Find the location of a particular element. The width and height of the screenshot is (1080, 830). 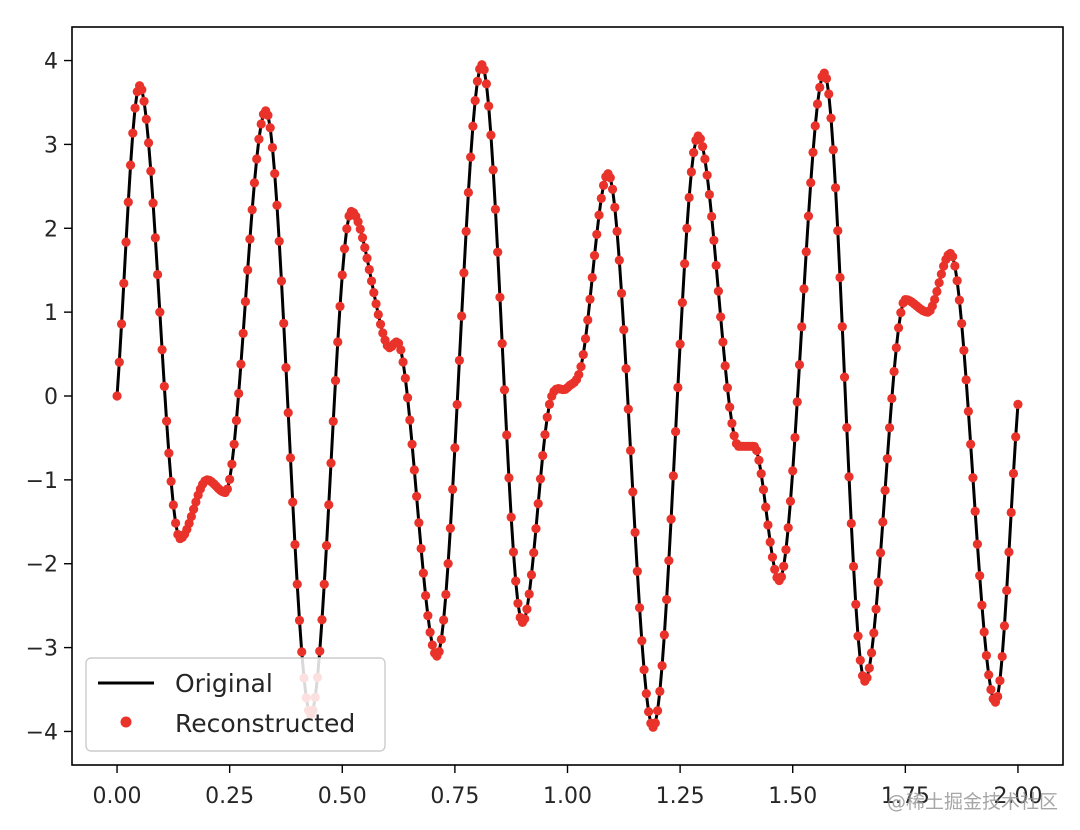

x-tick-label: 1.75 is located at coordinates (905, 796).